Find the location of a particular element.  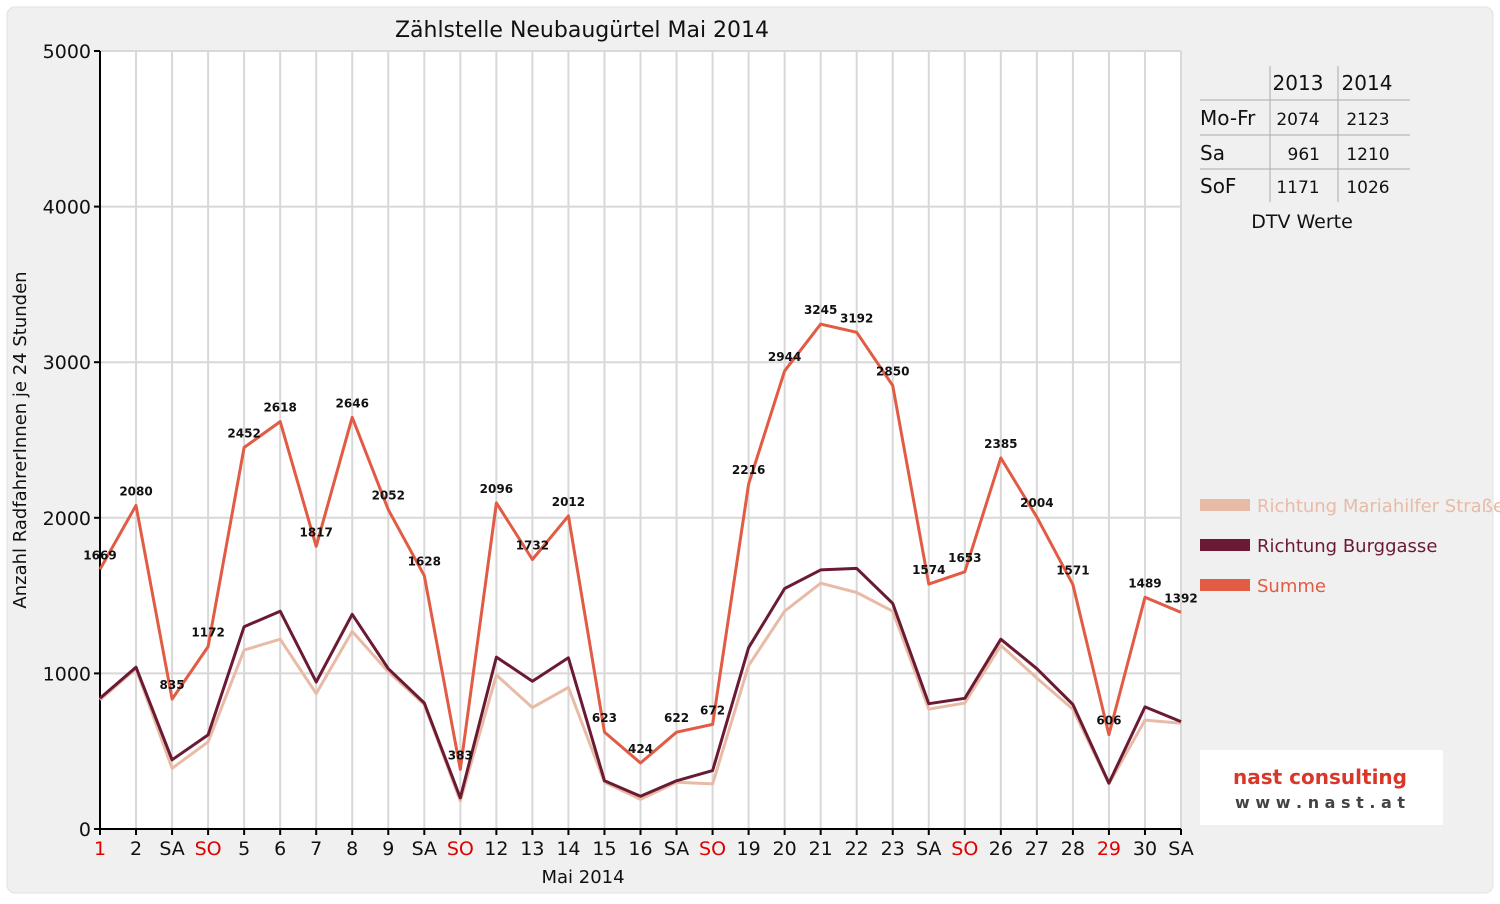

data-label: 1653 is located at coordinates (964, 558).